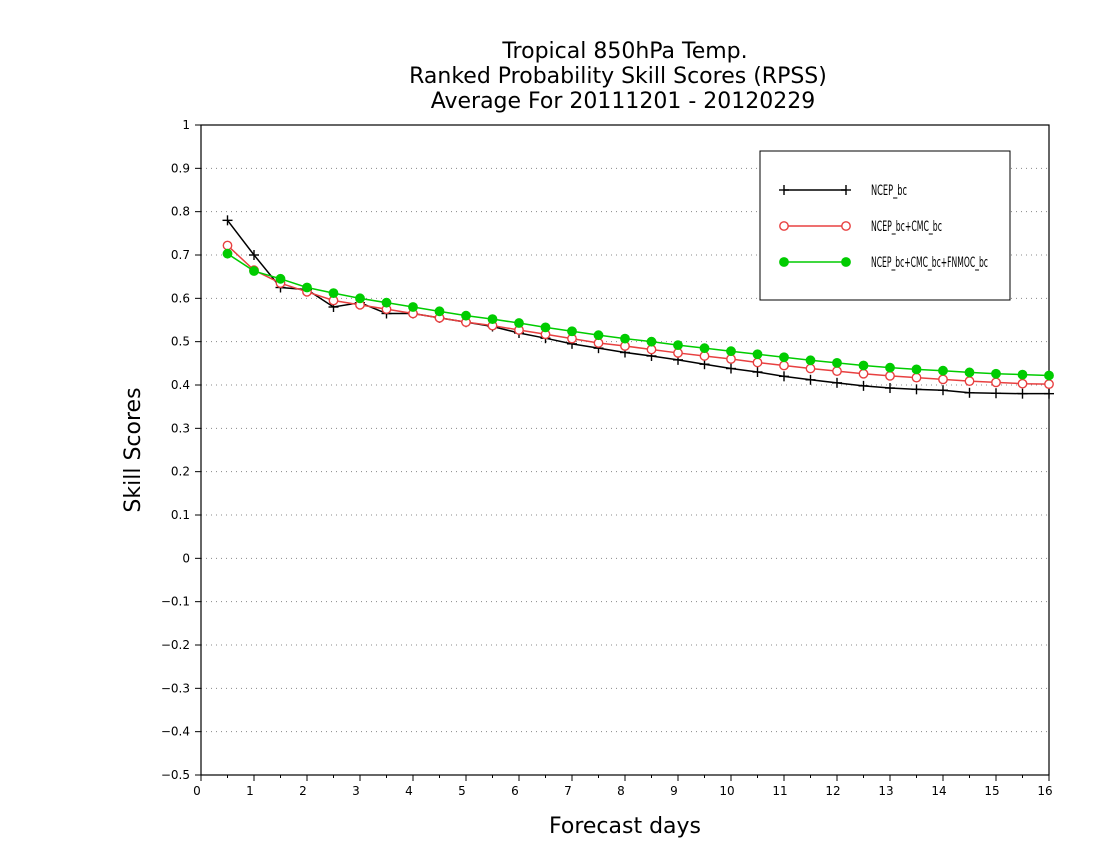 Image resolution: width=1100 pixels, height=850 pixels. I want to click on y-tick-label: 0.2, so click(180, 472).